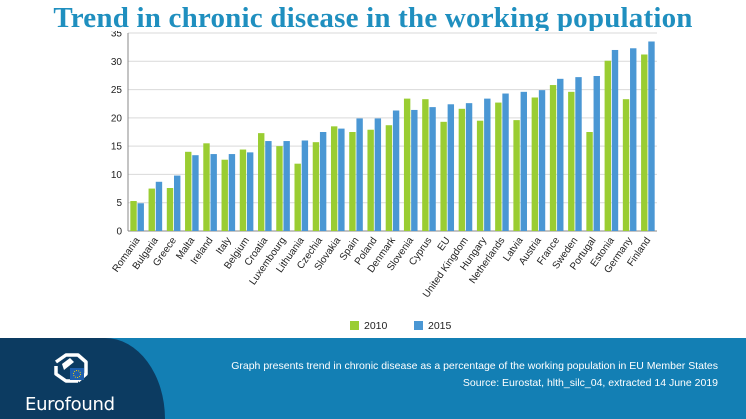  I want to click on bar-2015-germany, so click(633, 139).